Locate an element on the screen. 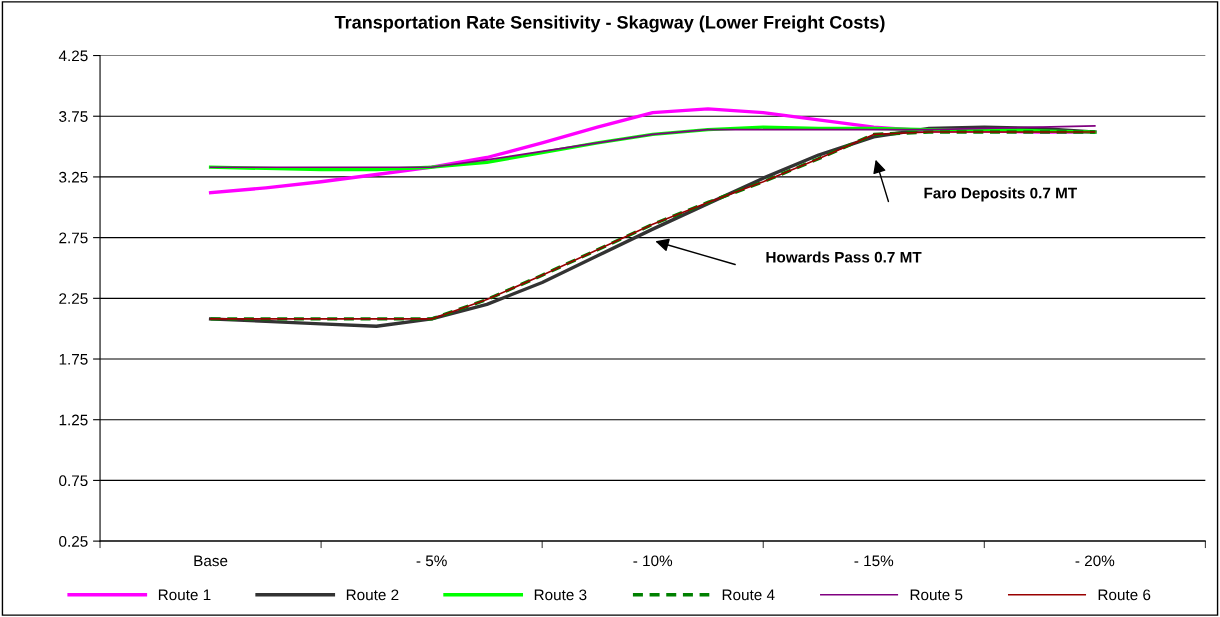  chart-title: Transportation Rate Sensitivity - Skagway (Lower Freight Costs) is located at coordinates (609, 24).